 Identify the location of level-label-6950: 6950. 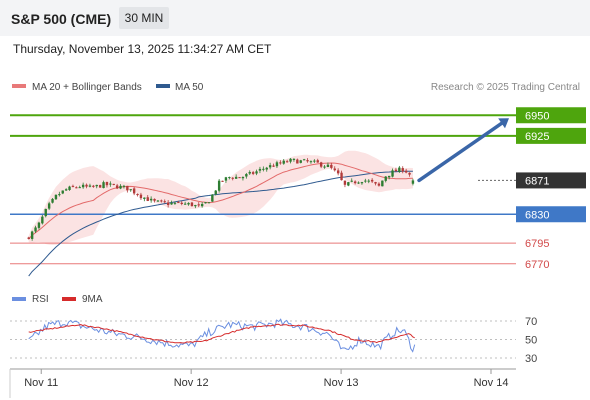
(537, 116).